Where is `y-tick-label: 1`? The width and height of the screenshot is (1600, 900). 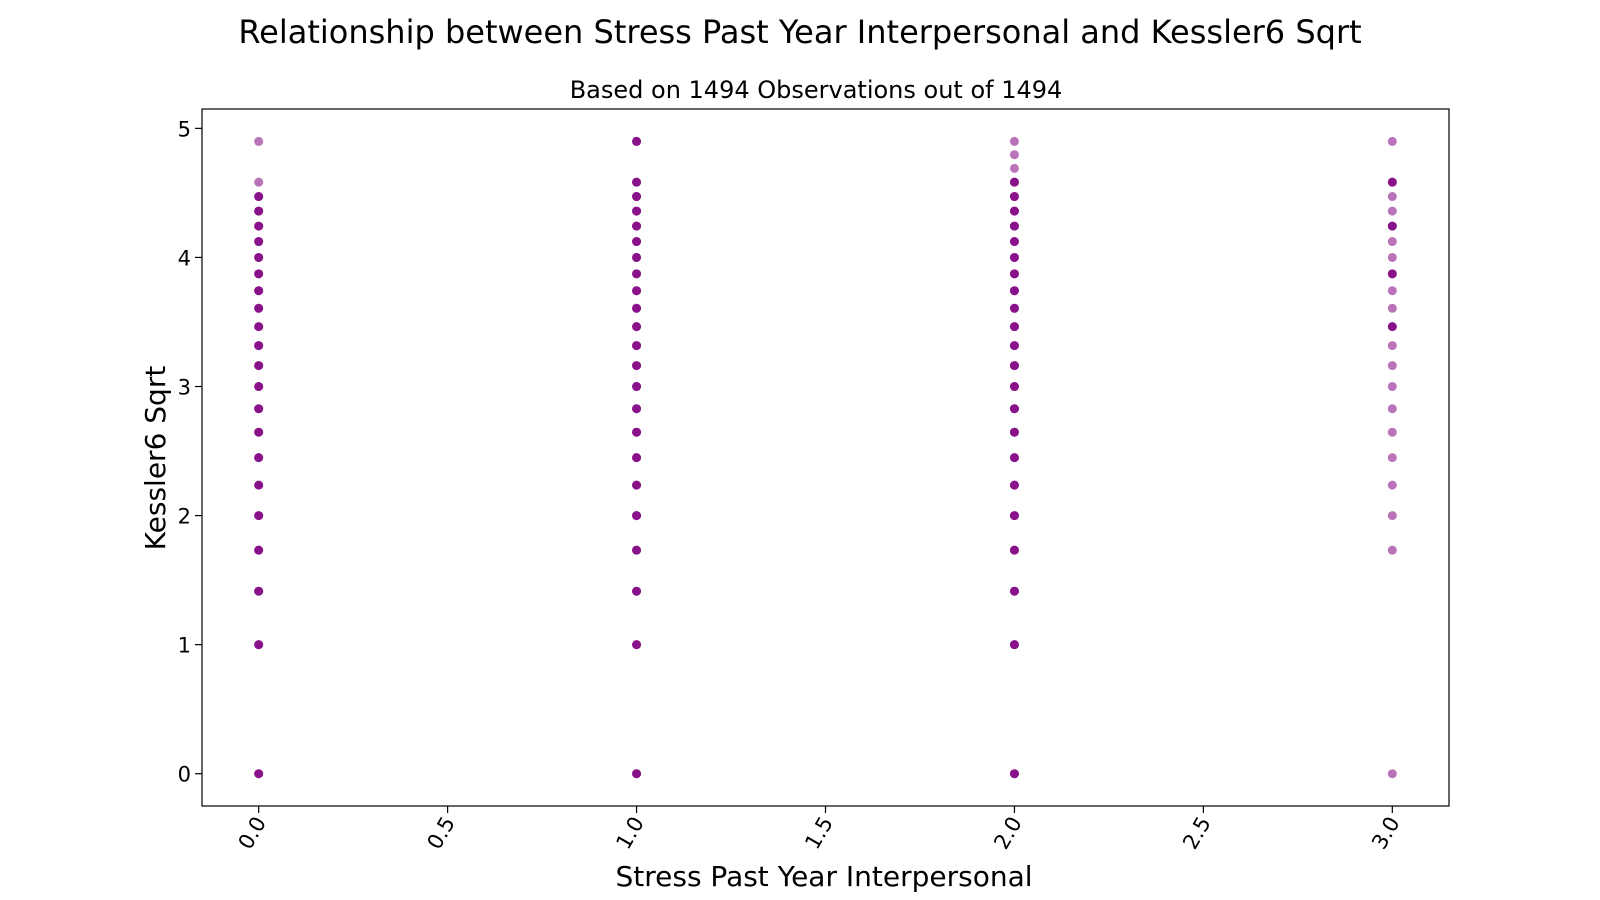 y-tick-label: 1 is located at coordinates (184, 646).